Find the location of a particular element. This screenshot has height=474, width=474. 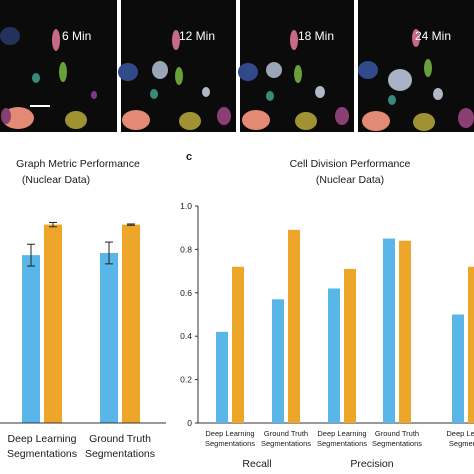

y-tick-label: 0.2 is located at coordinates (186, 380).